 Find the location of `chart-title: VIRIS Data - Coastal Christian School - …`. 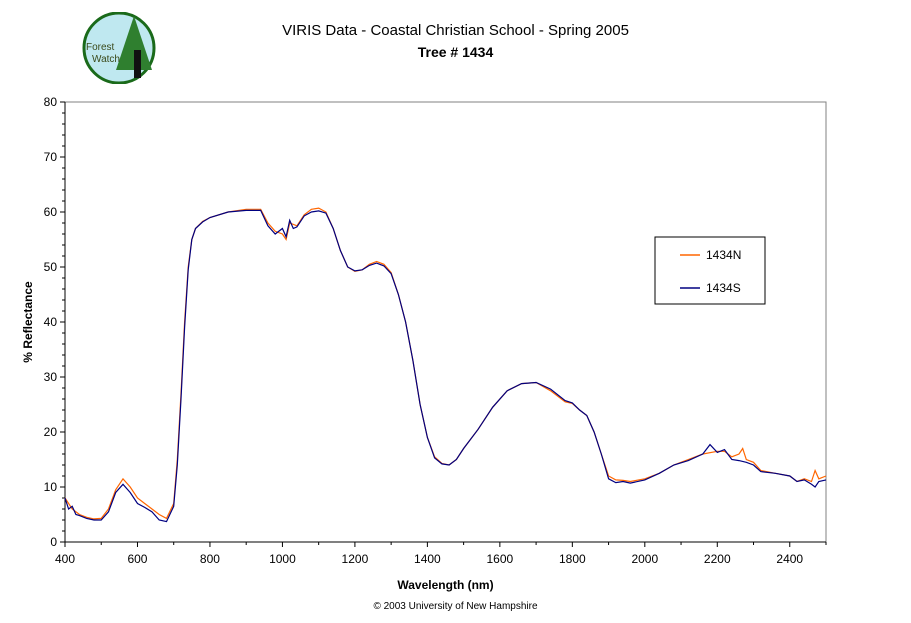

chart-title: VIRIS Data - Coastal Christian School - … is located at coordinates (455, 30).